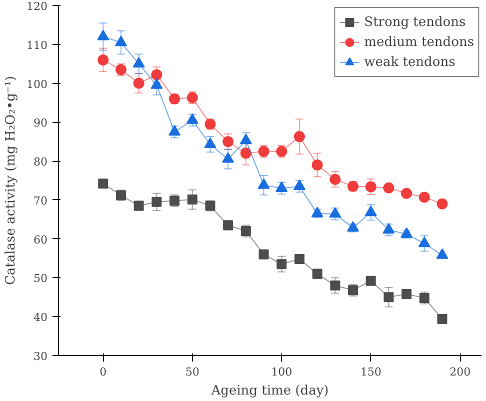 Image resolution: width=486 pixels, height=401 pixels. Describe the element at coordinates (37, 45) in the screenshot. I see `y-tick-label: 110` at that location.